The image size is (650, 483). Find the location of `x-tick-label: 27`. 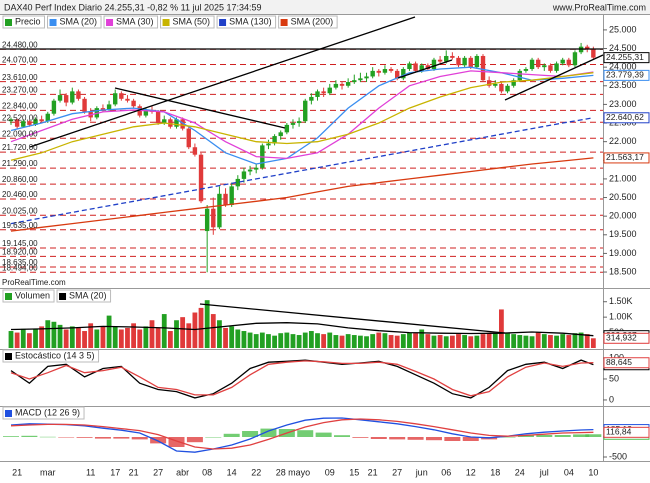

x-tick-label: 27 is located at coordinates (397, 472).